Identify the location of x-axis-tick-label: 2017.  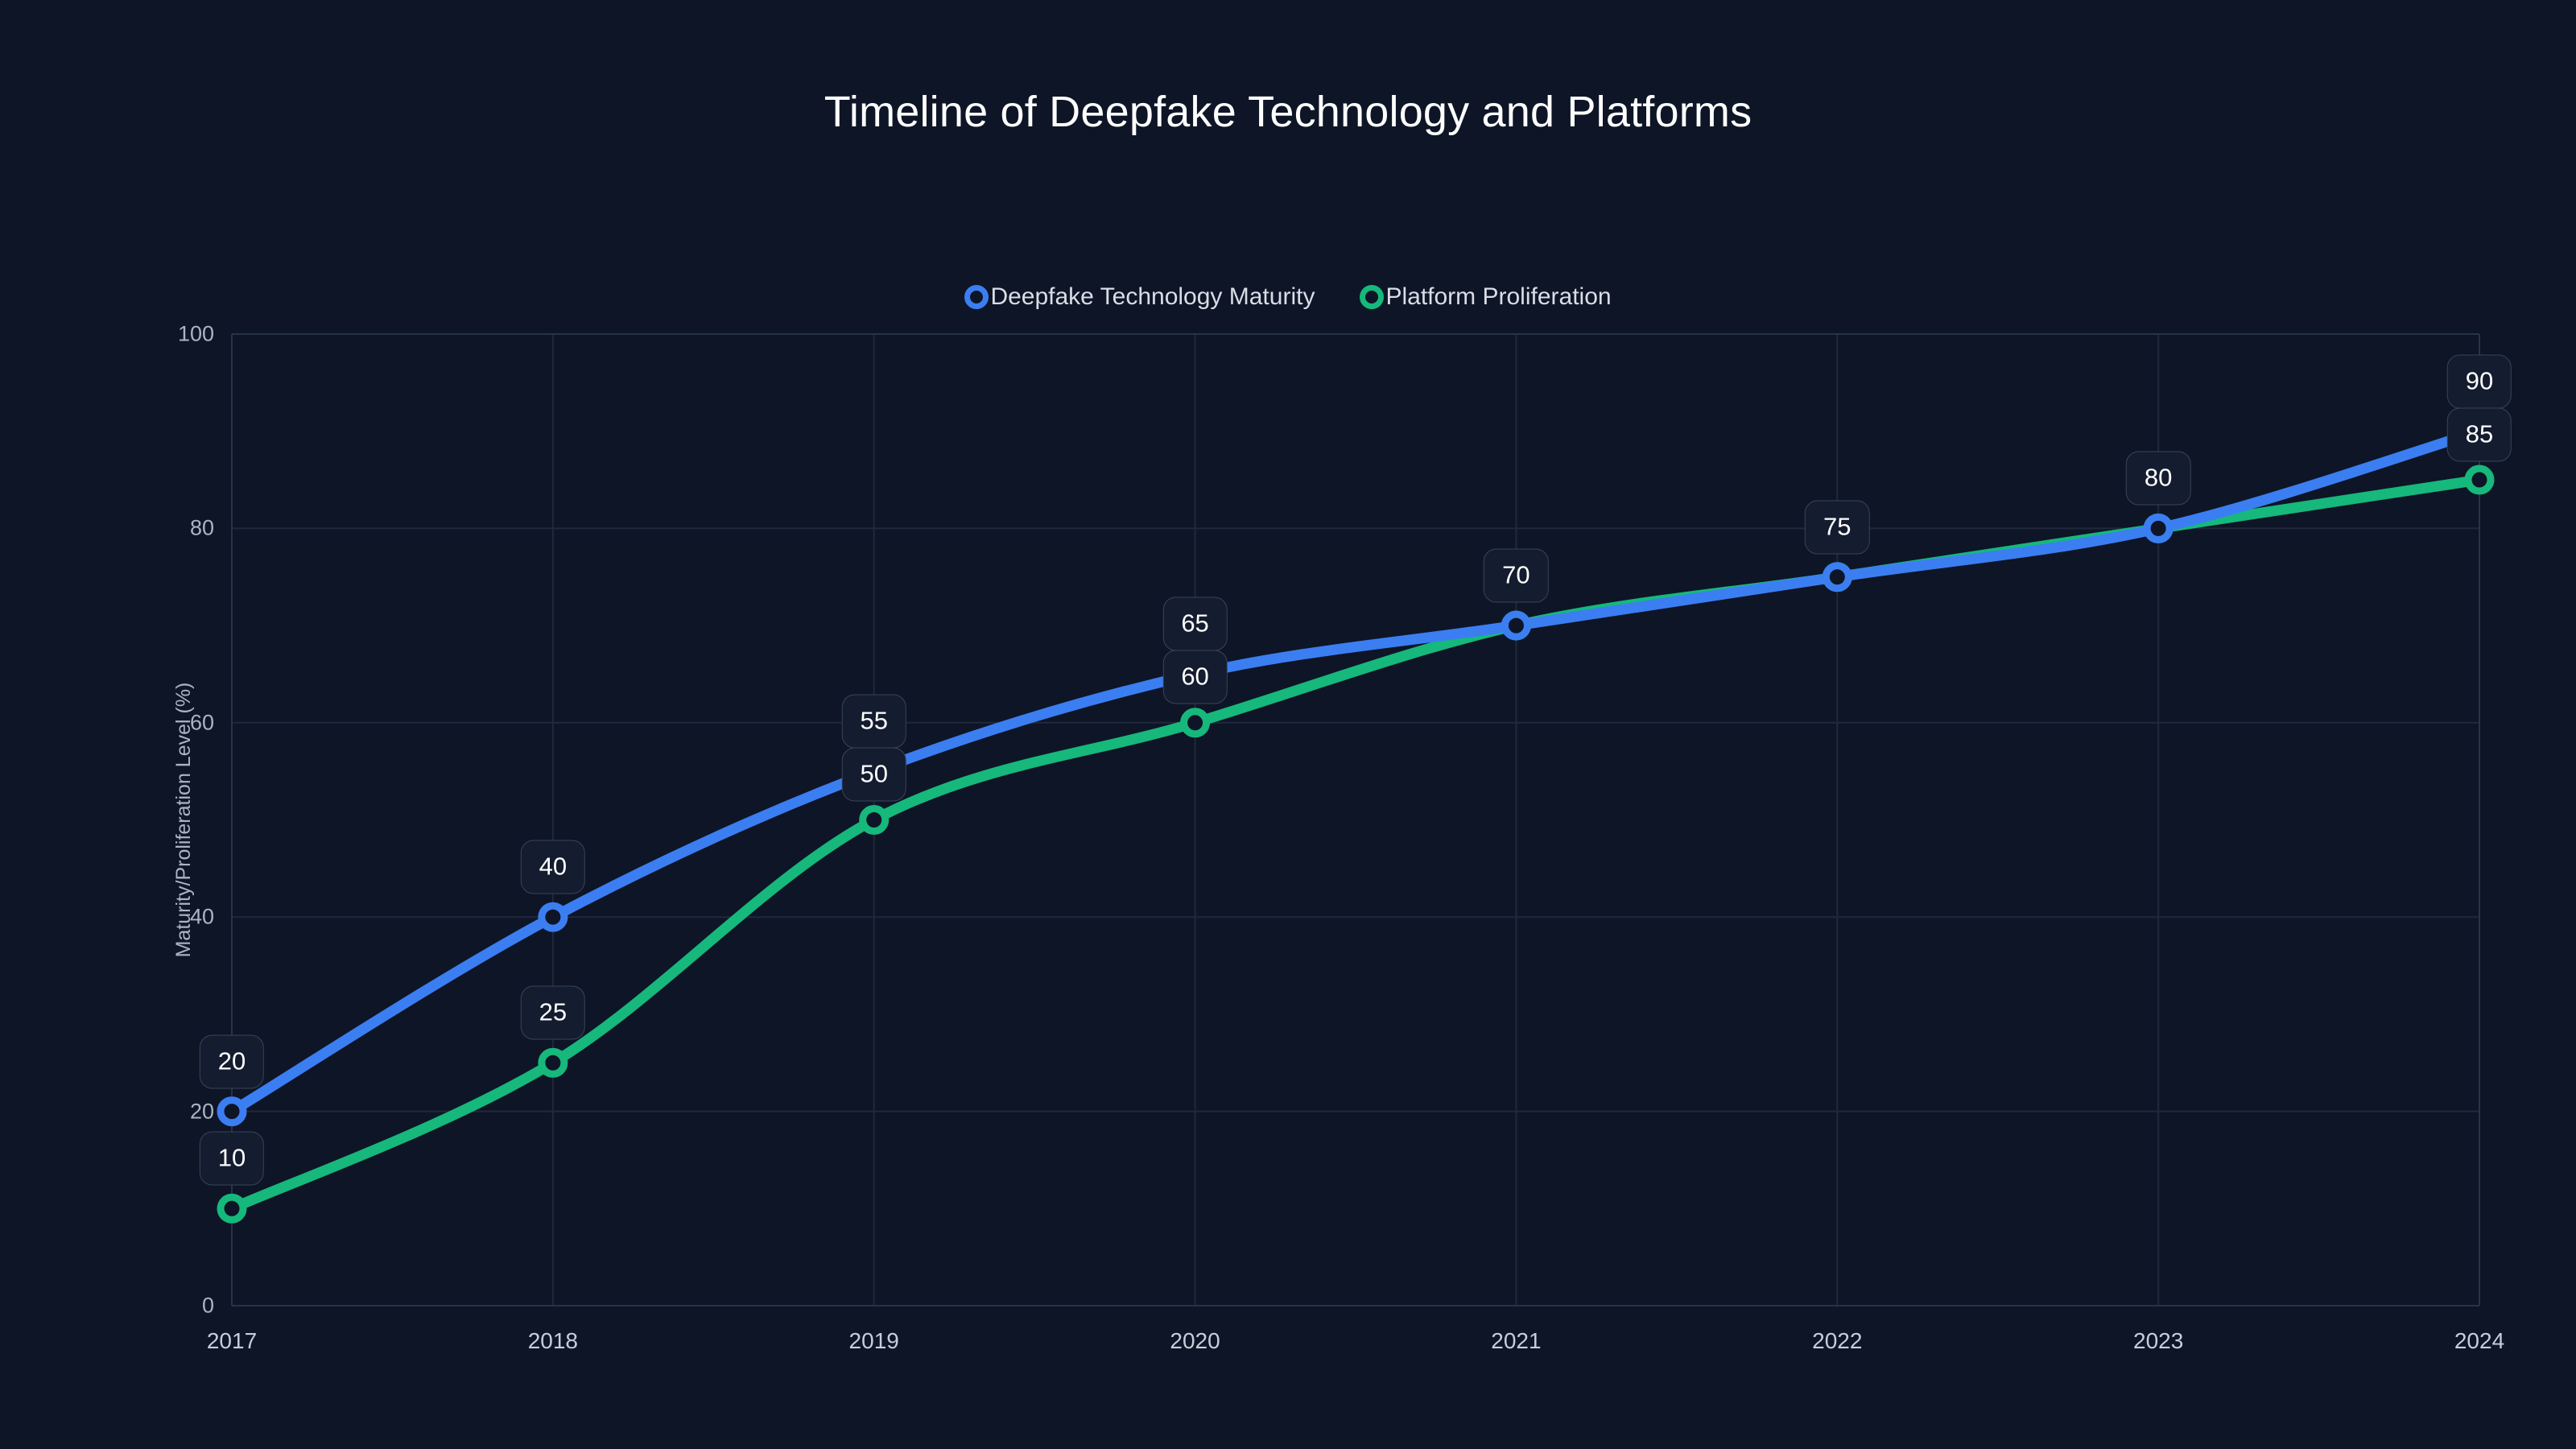
(232, 1340).